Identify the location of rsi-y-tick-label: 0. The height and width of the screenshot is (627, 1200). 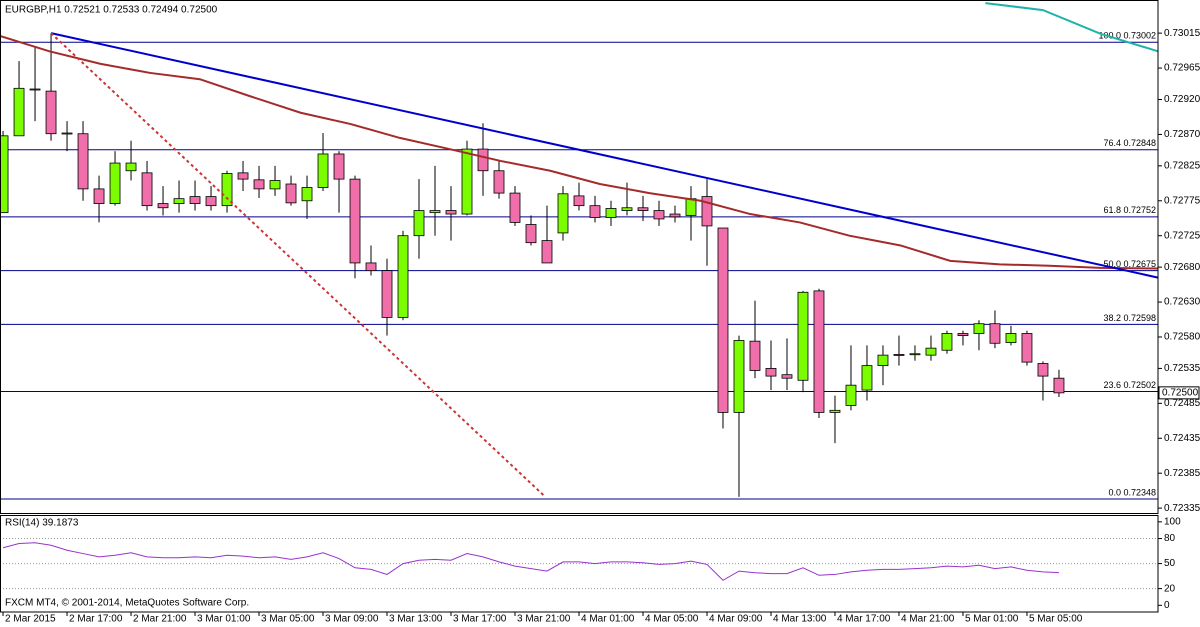
(1167, 605).